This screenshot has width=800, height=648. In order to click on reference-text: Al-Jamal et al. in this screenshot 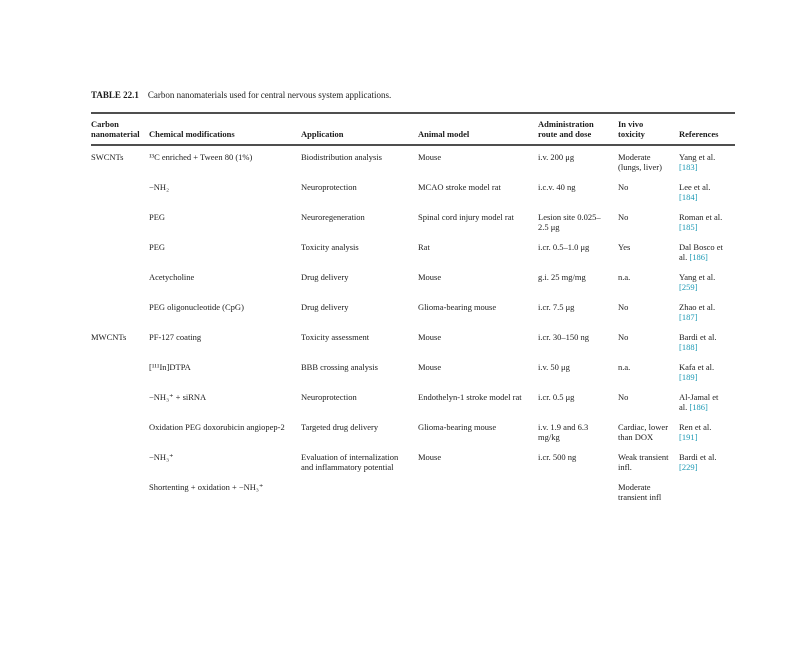, I will do `click(699, 402)`.